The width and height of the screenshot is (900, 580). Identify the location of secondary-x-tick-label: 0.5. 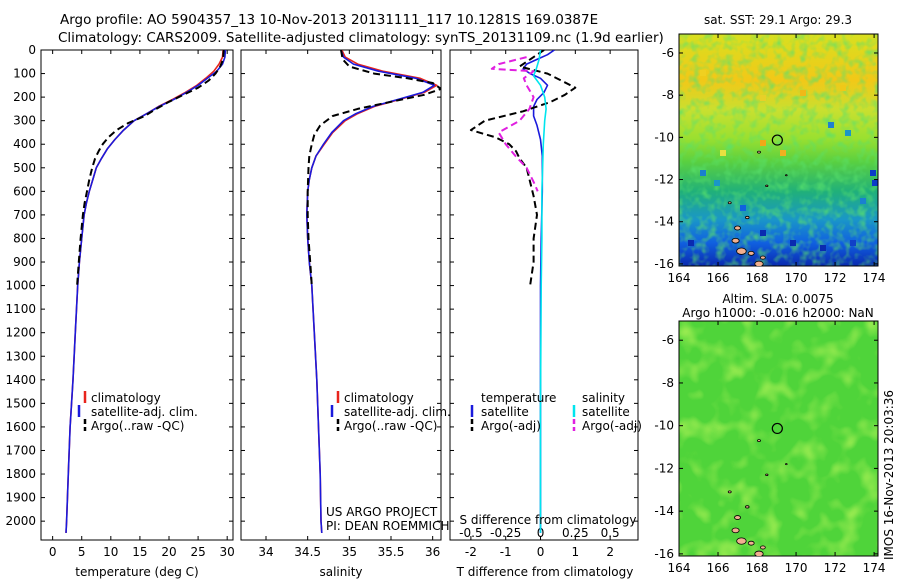
(610, 533).